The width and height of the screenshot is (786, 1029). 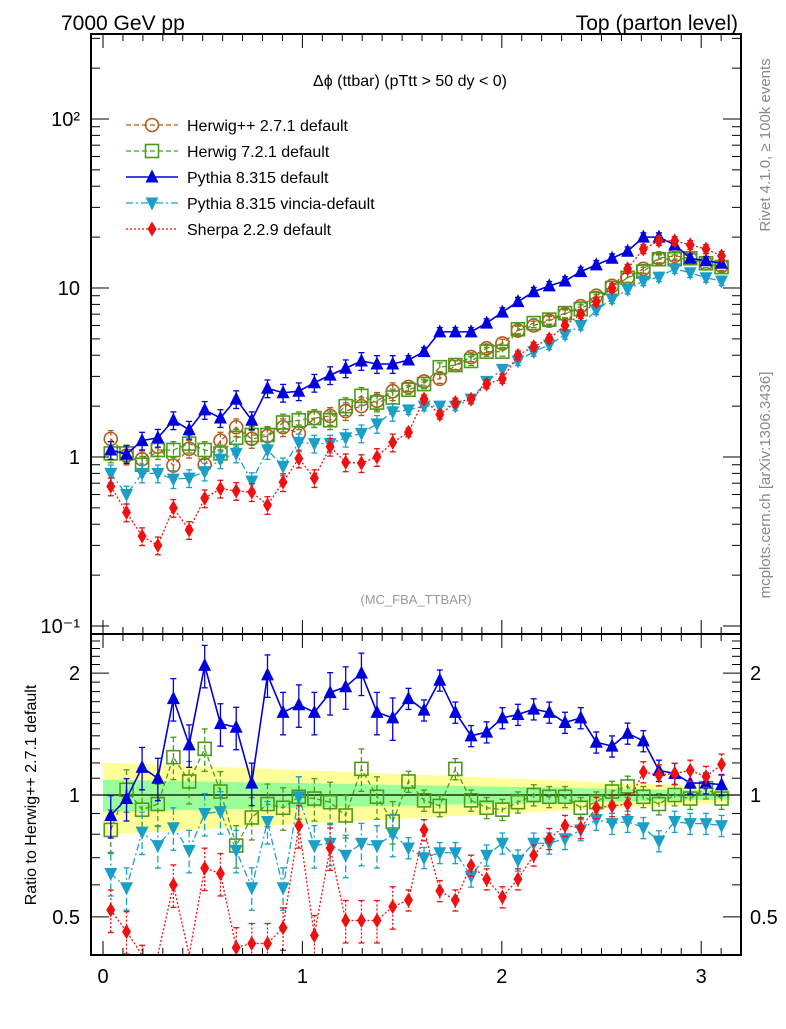 What do you see at coordinates (228, 152) in the screenshot?
I see `legend-entry: Herwig 7.2.1 default` at bounding box center [228, 152].